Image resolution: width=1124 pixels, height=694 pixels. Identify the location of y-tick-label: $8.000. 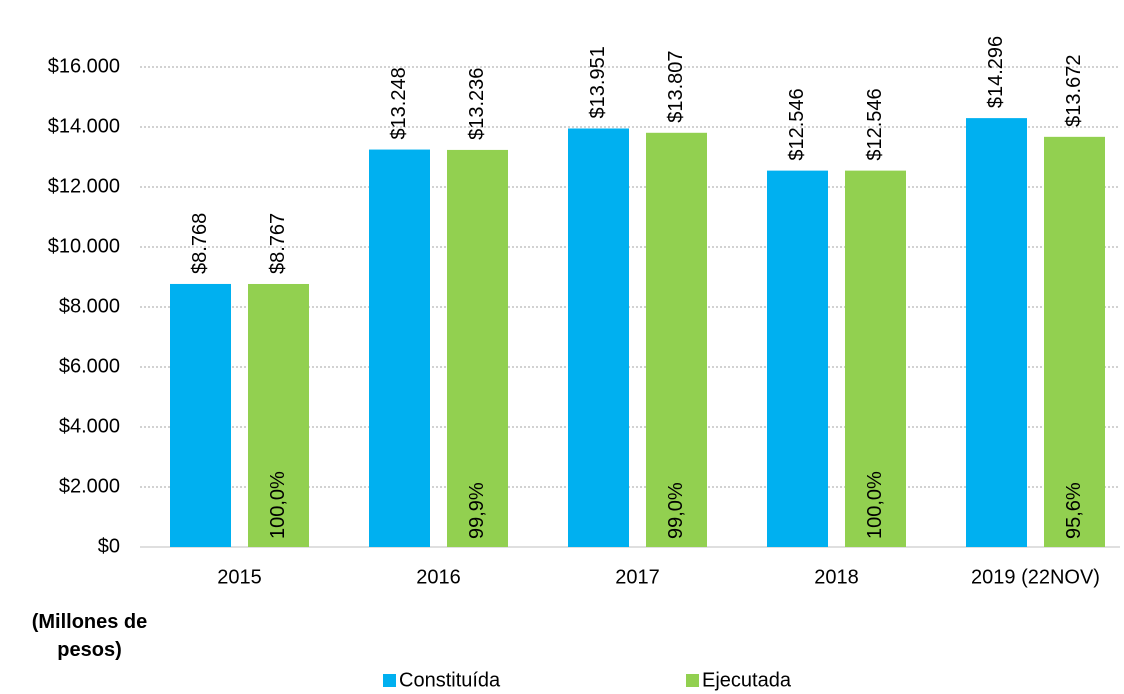
(89, 306).